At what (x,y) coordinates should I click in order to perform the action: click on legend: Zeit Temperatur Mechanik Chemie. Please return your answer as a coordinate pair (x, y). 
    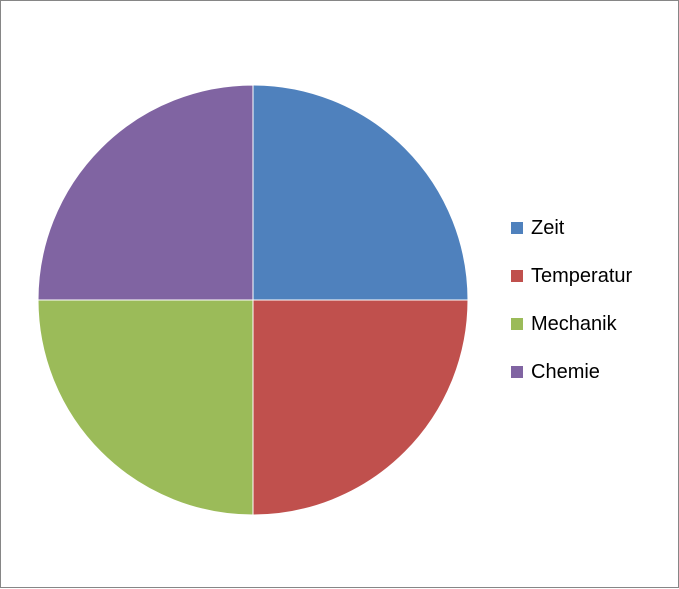
    Looking at the image, I should click on (571, 309).